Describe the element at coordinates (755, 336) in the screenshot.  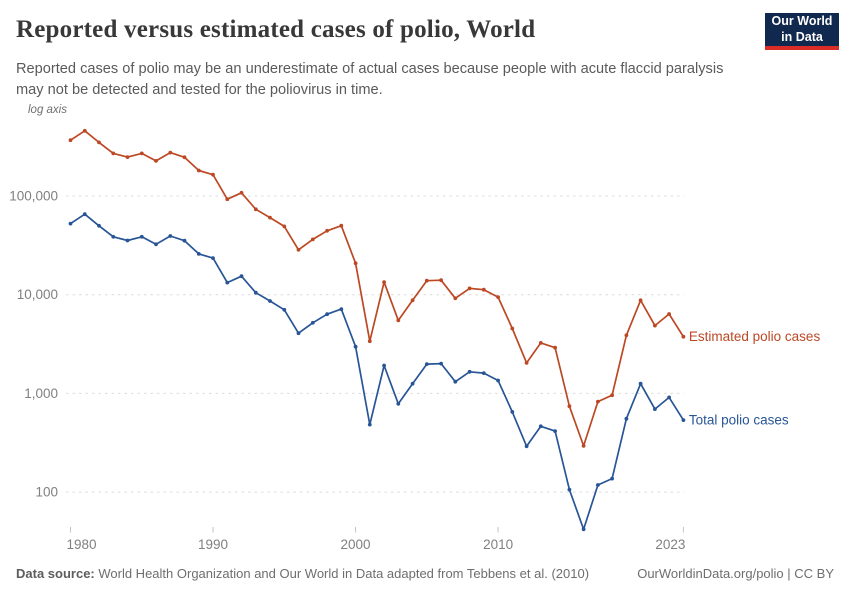
I see `series-label-estimated: Estimated polio cases` at that location.